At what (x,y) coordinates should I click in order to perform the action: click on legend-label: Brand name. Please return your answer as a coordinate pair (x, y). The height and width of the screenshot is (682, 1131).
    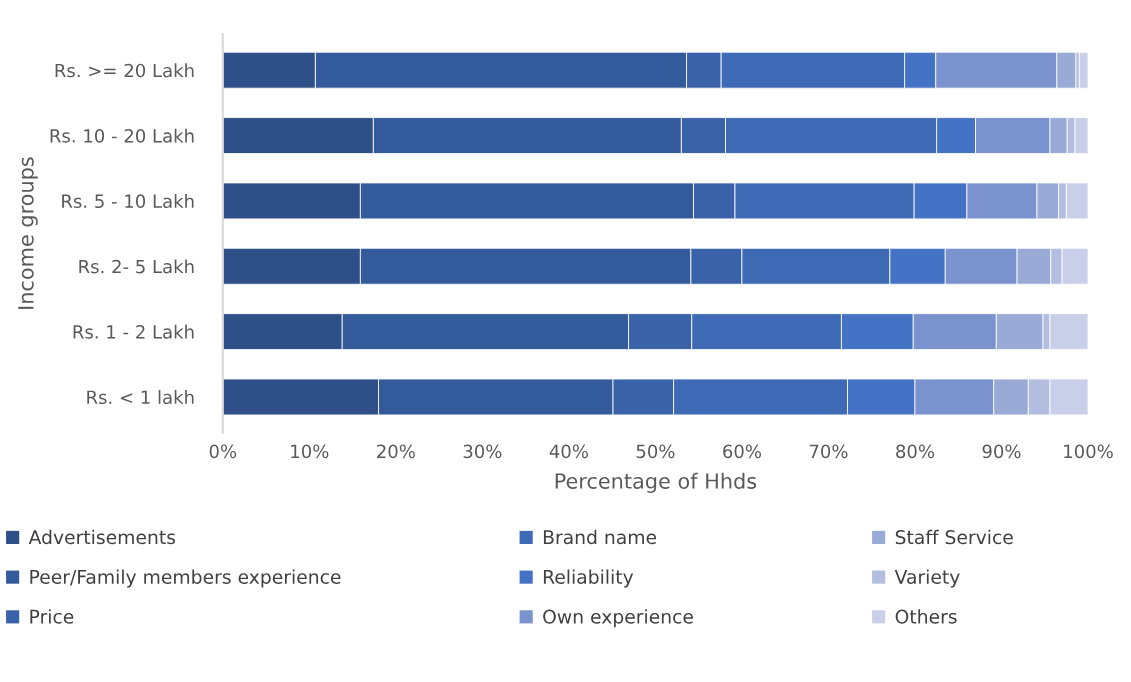
    Looking at the image, I should click on (600, 537).